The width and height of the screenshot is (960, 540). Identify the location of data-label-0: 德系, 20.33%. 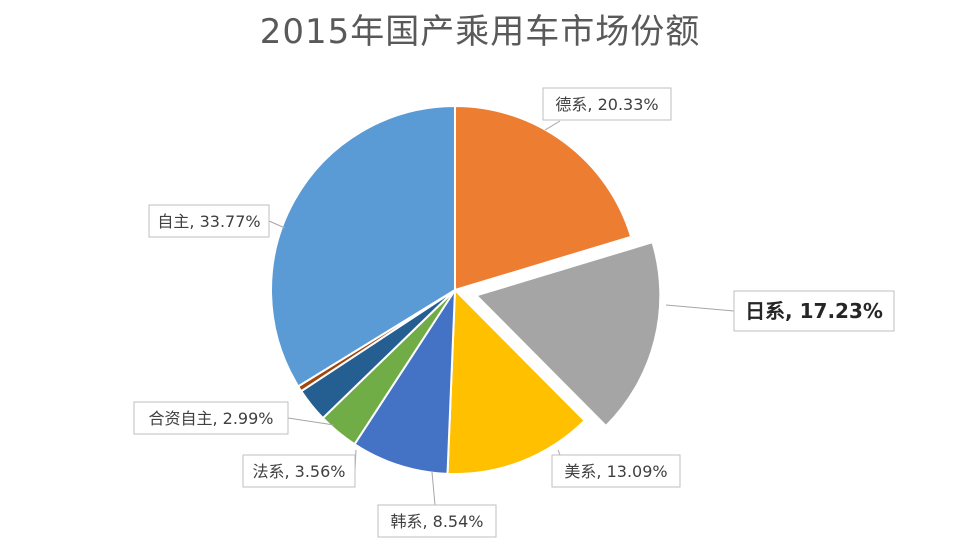
(606, 104).